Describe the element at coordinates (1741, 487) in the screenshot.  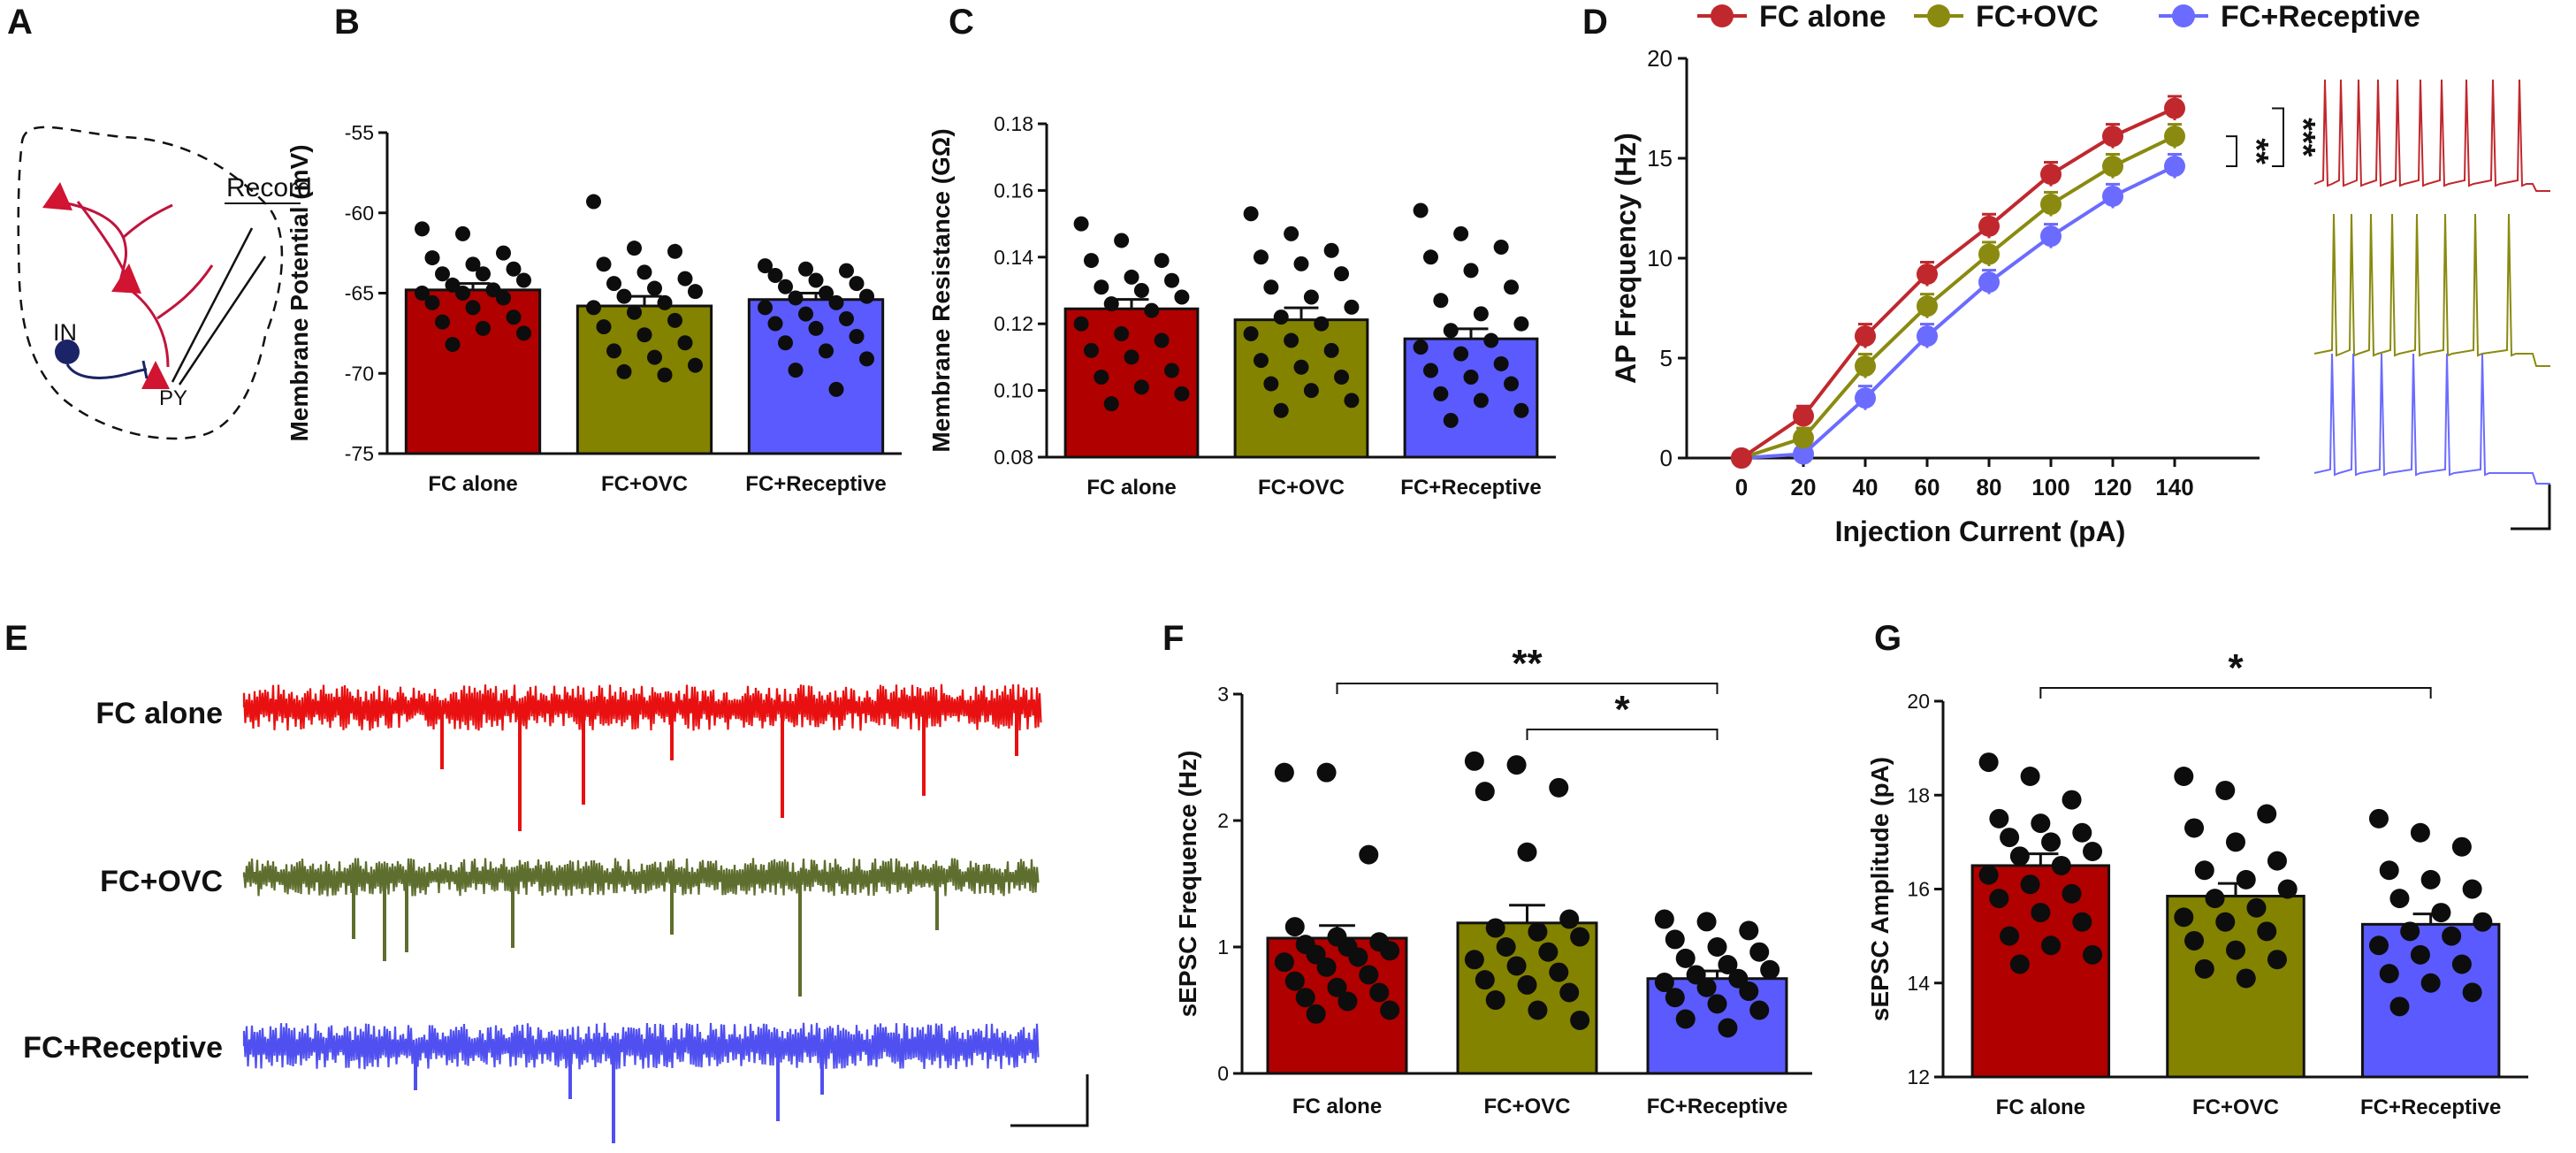
I see `x-tick-label: 0` at that location.